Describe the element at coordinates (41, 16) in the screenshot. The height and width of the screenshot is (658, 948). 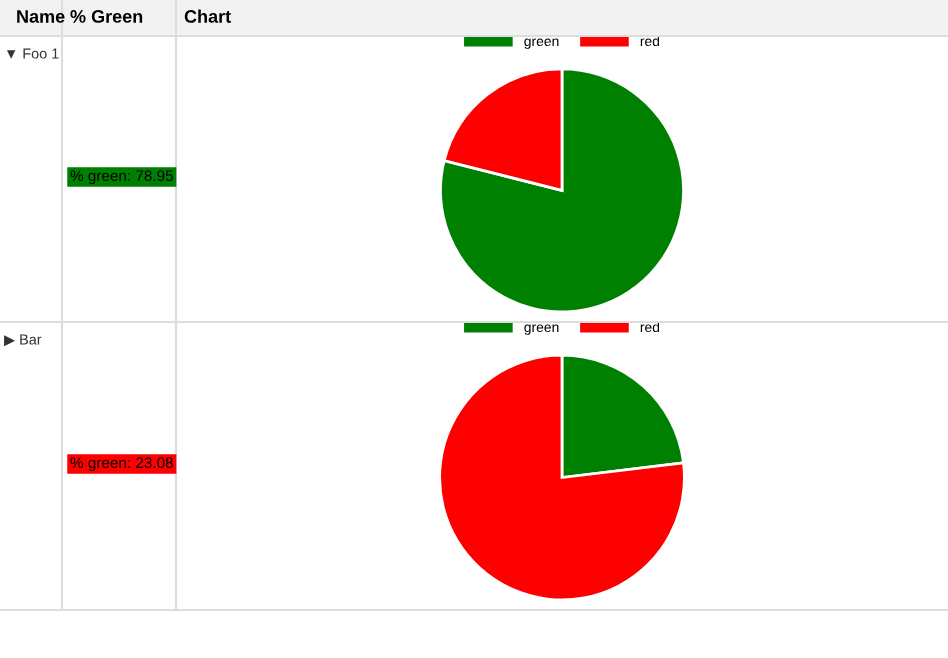
I see `text: Name` at that location.